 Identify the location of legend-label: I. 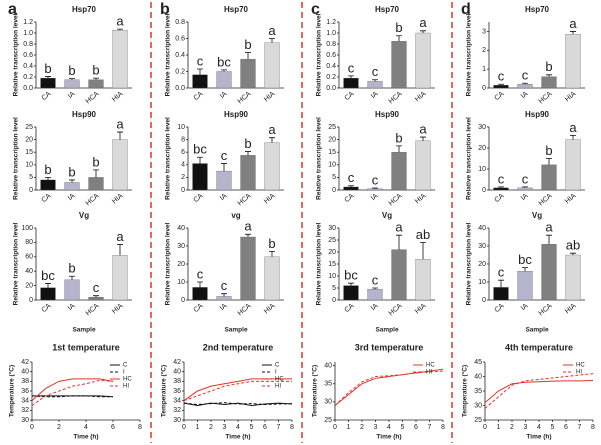
(124, 373).